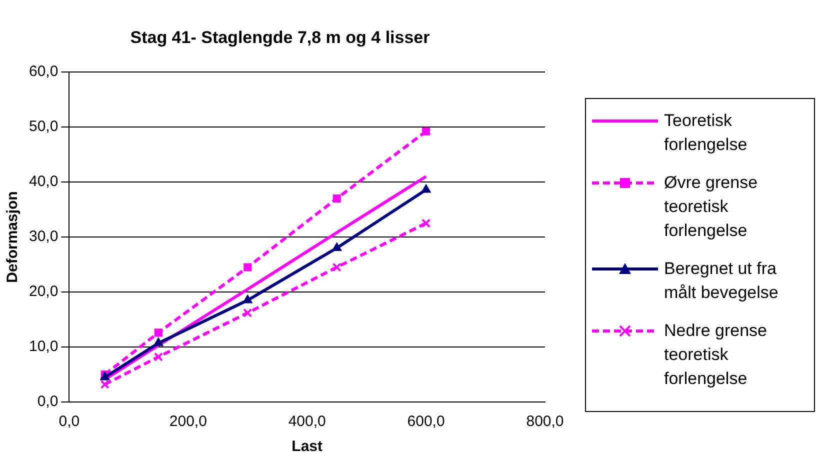  What do you see at coordinates (188, 421) in the screenshot?
I see `x-tick-label: 200,0` at bounding box center [188, 421].